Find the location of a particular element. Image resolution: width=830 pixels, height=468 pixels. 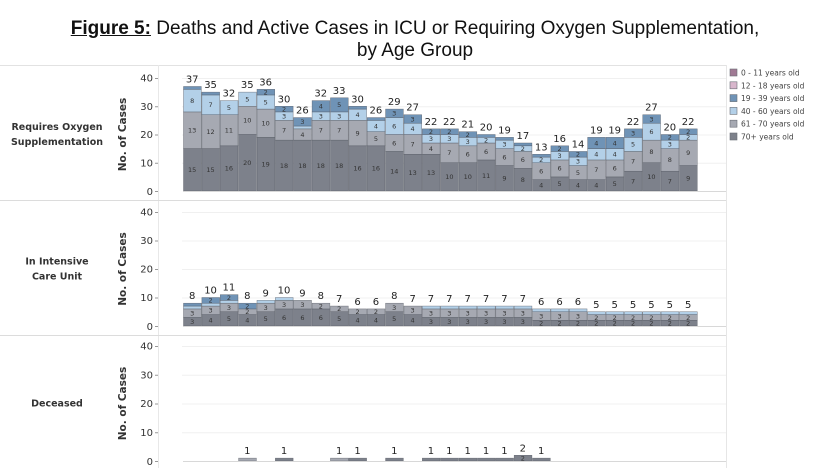

bar-stack: 426 is located at coordinates (376, 312).